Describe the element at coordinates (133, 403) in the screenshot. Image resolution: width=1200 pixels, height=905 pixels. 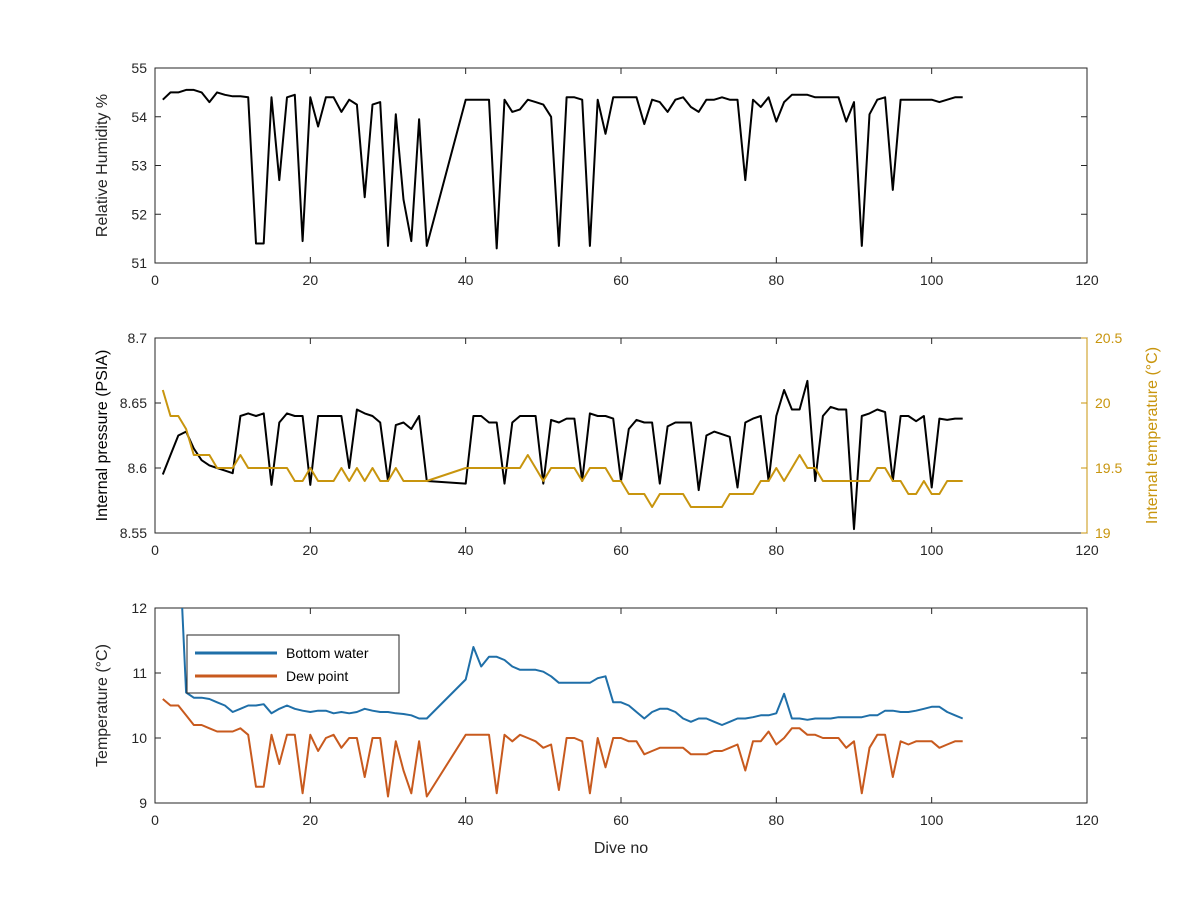
I see `y-tick-label: 8.65` at that location.